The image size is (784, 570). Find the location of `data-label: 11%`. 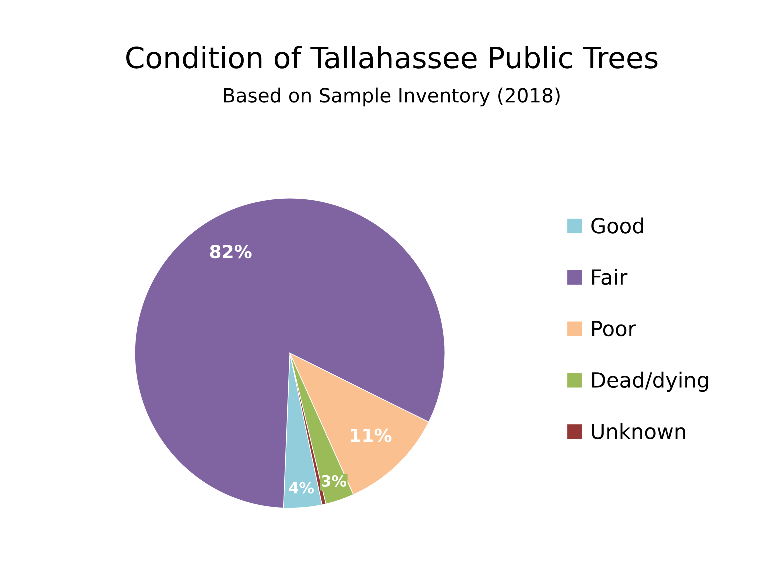

data-label: 11% is located at coordinates (371, 435).